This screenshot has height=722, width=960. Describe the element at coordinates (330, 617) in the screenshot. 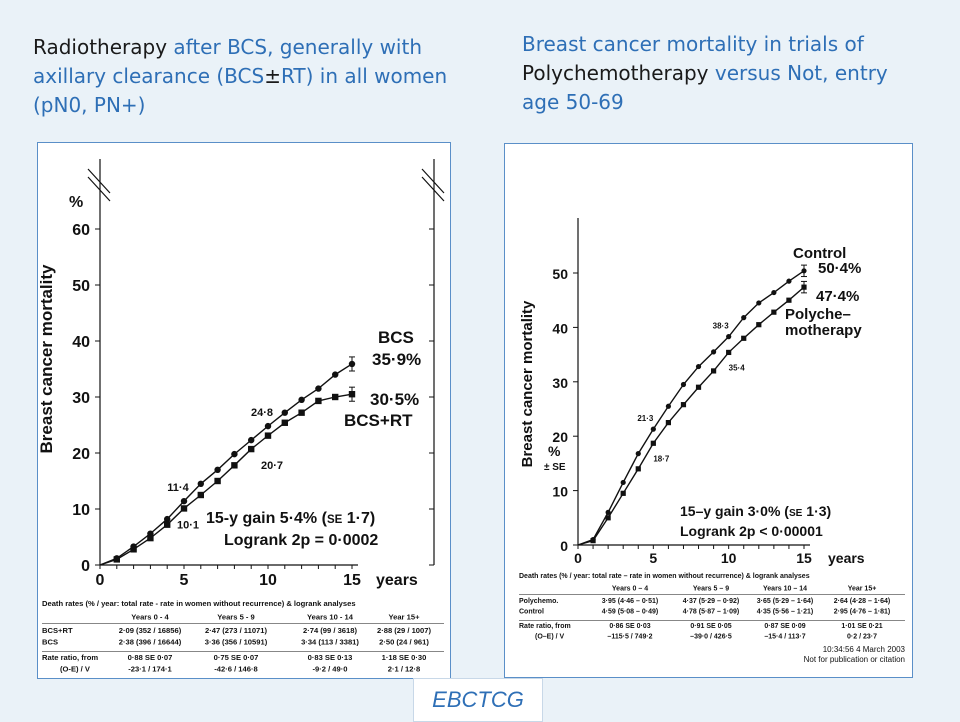

I see `table-header: Years 10 - 14` at that location.